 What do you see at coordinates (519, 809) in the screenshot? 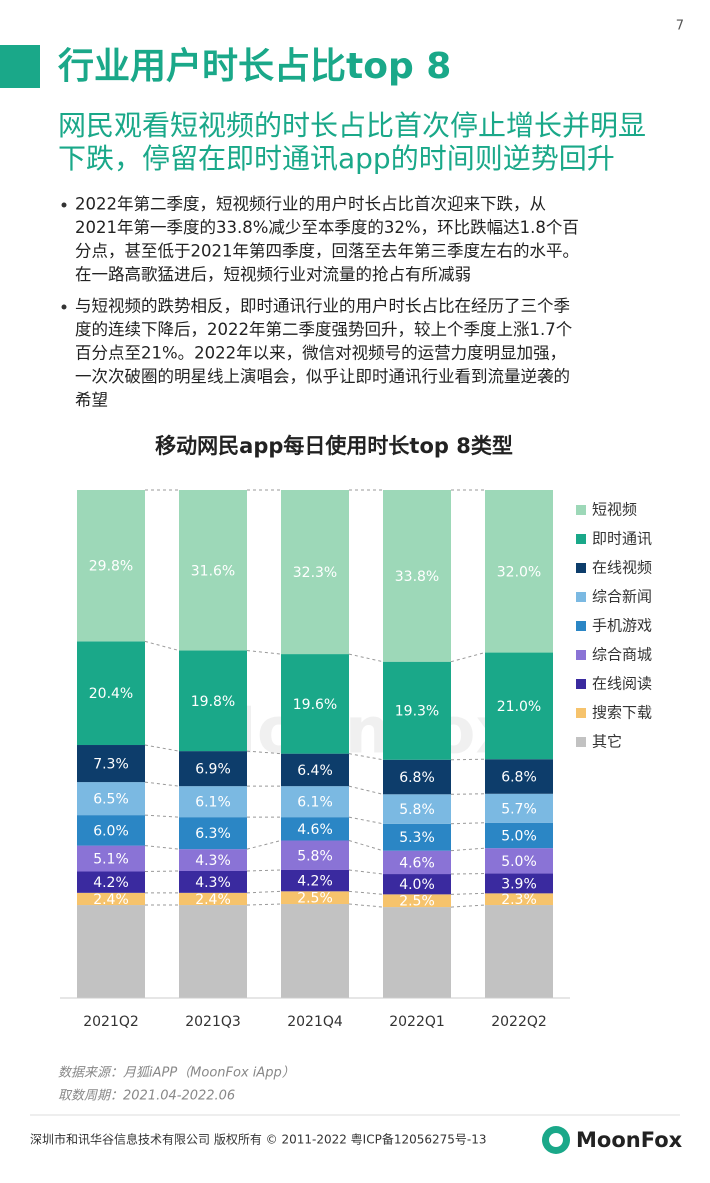
I see `data-label: 5.7%` at bounding box center [519, 809].